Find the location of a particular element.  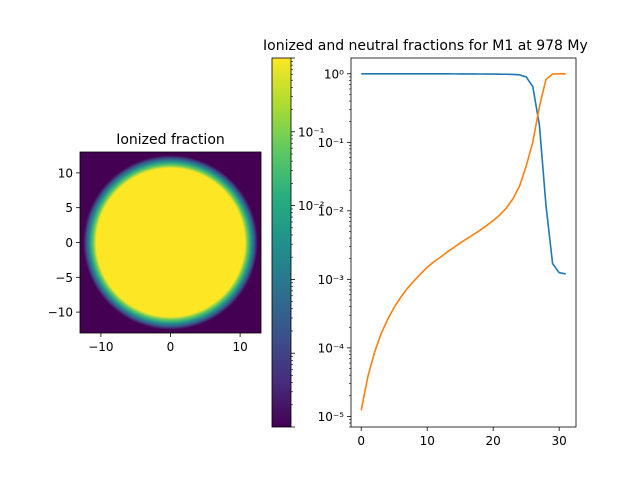

heatmap-ionized-region is located at coordinates (170, 242).